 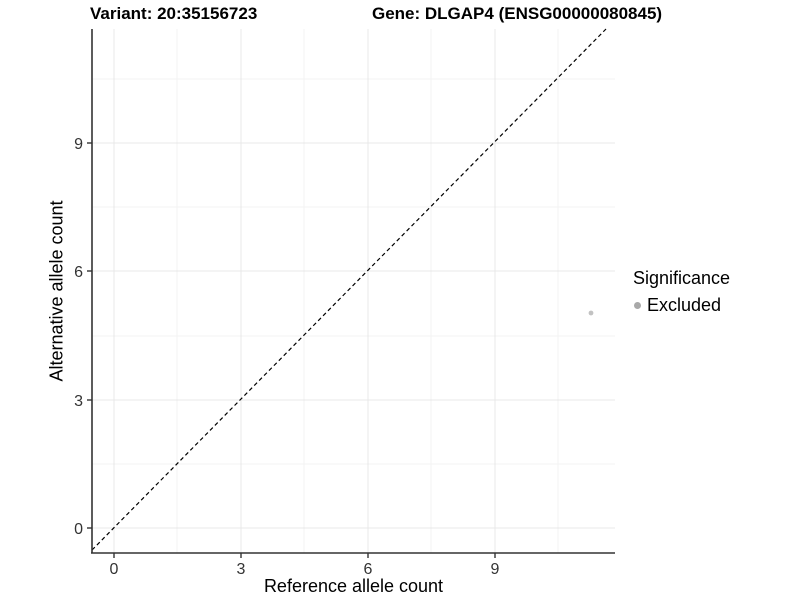 What do you see at coordinates (353, 586) in the screenshot?
I see `x-axis-title: Reference allele count` at bounding box center [353, 586].